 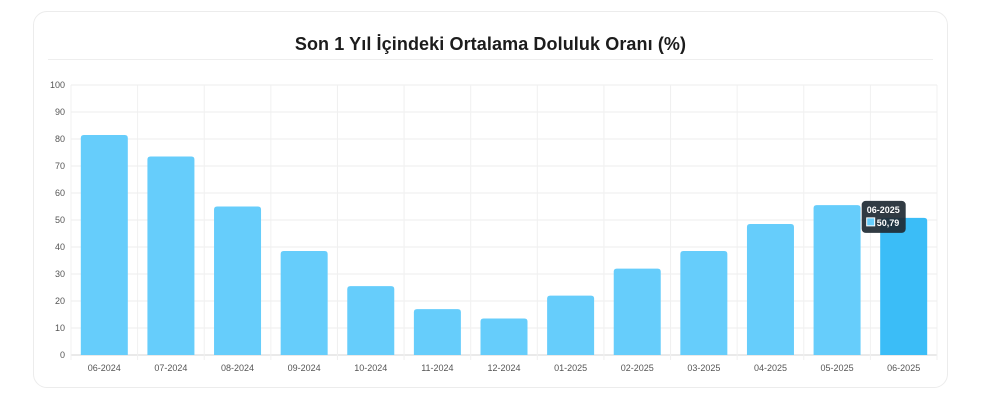 I want to click on y-tick-label: 30, so click(x=60, y=274).